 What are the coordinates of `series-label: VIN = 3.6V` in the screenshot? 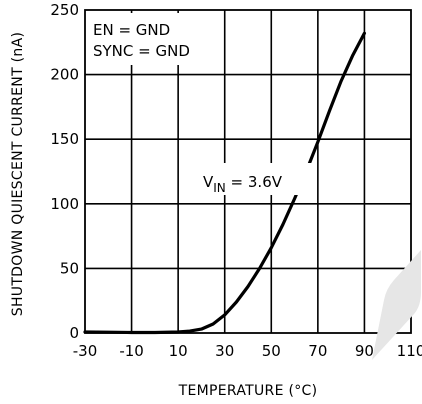 It's located at (243, 184).